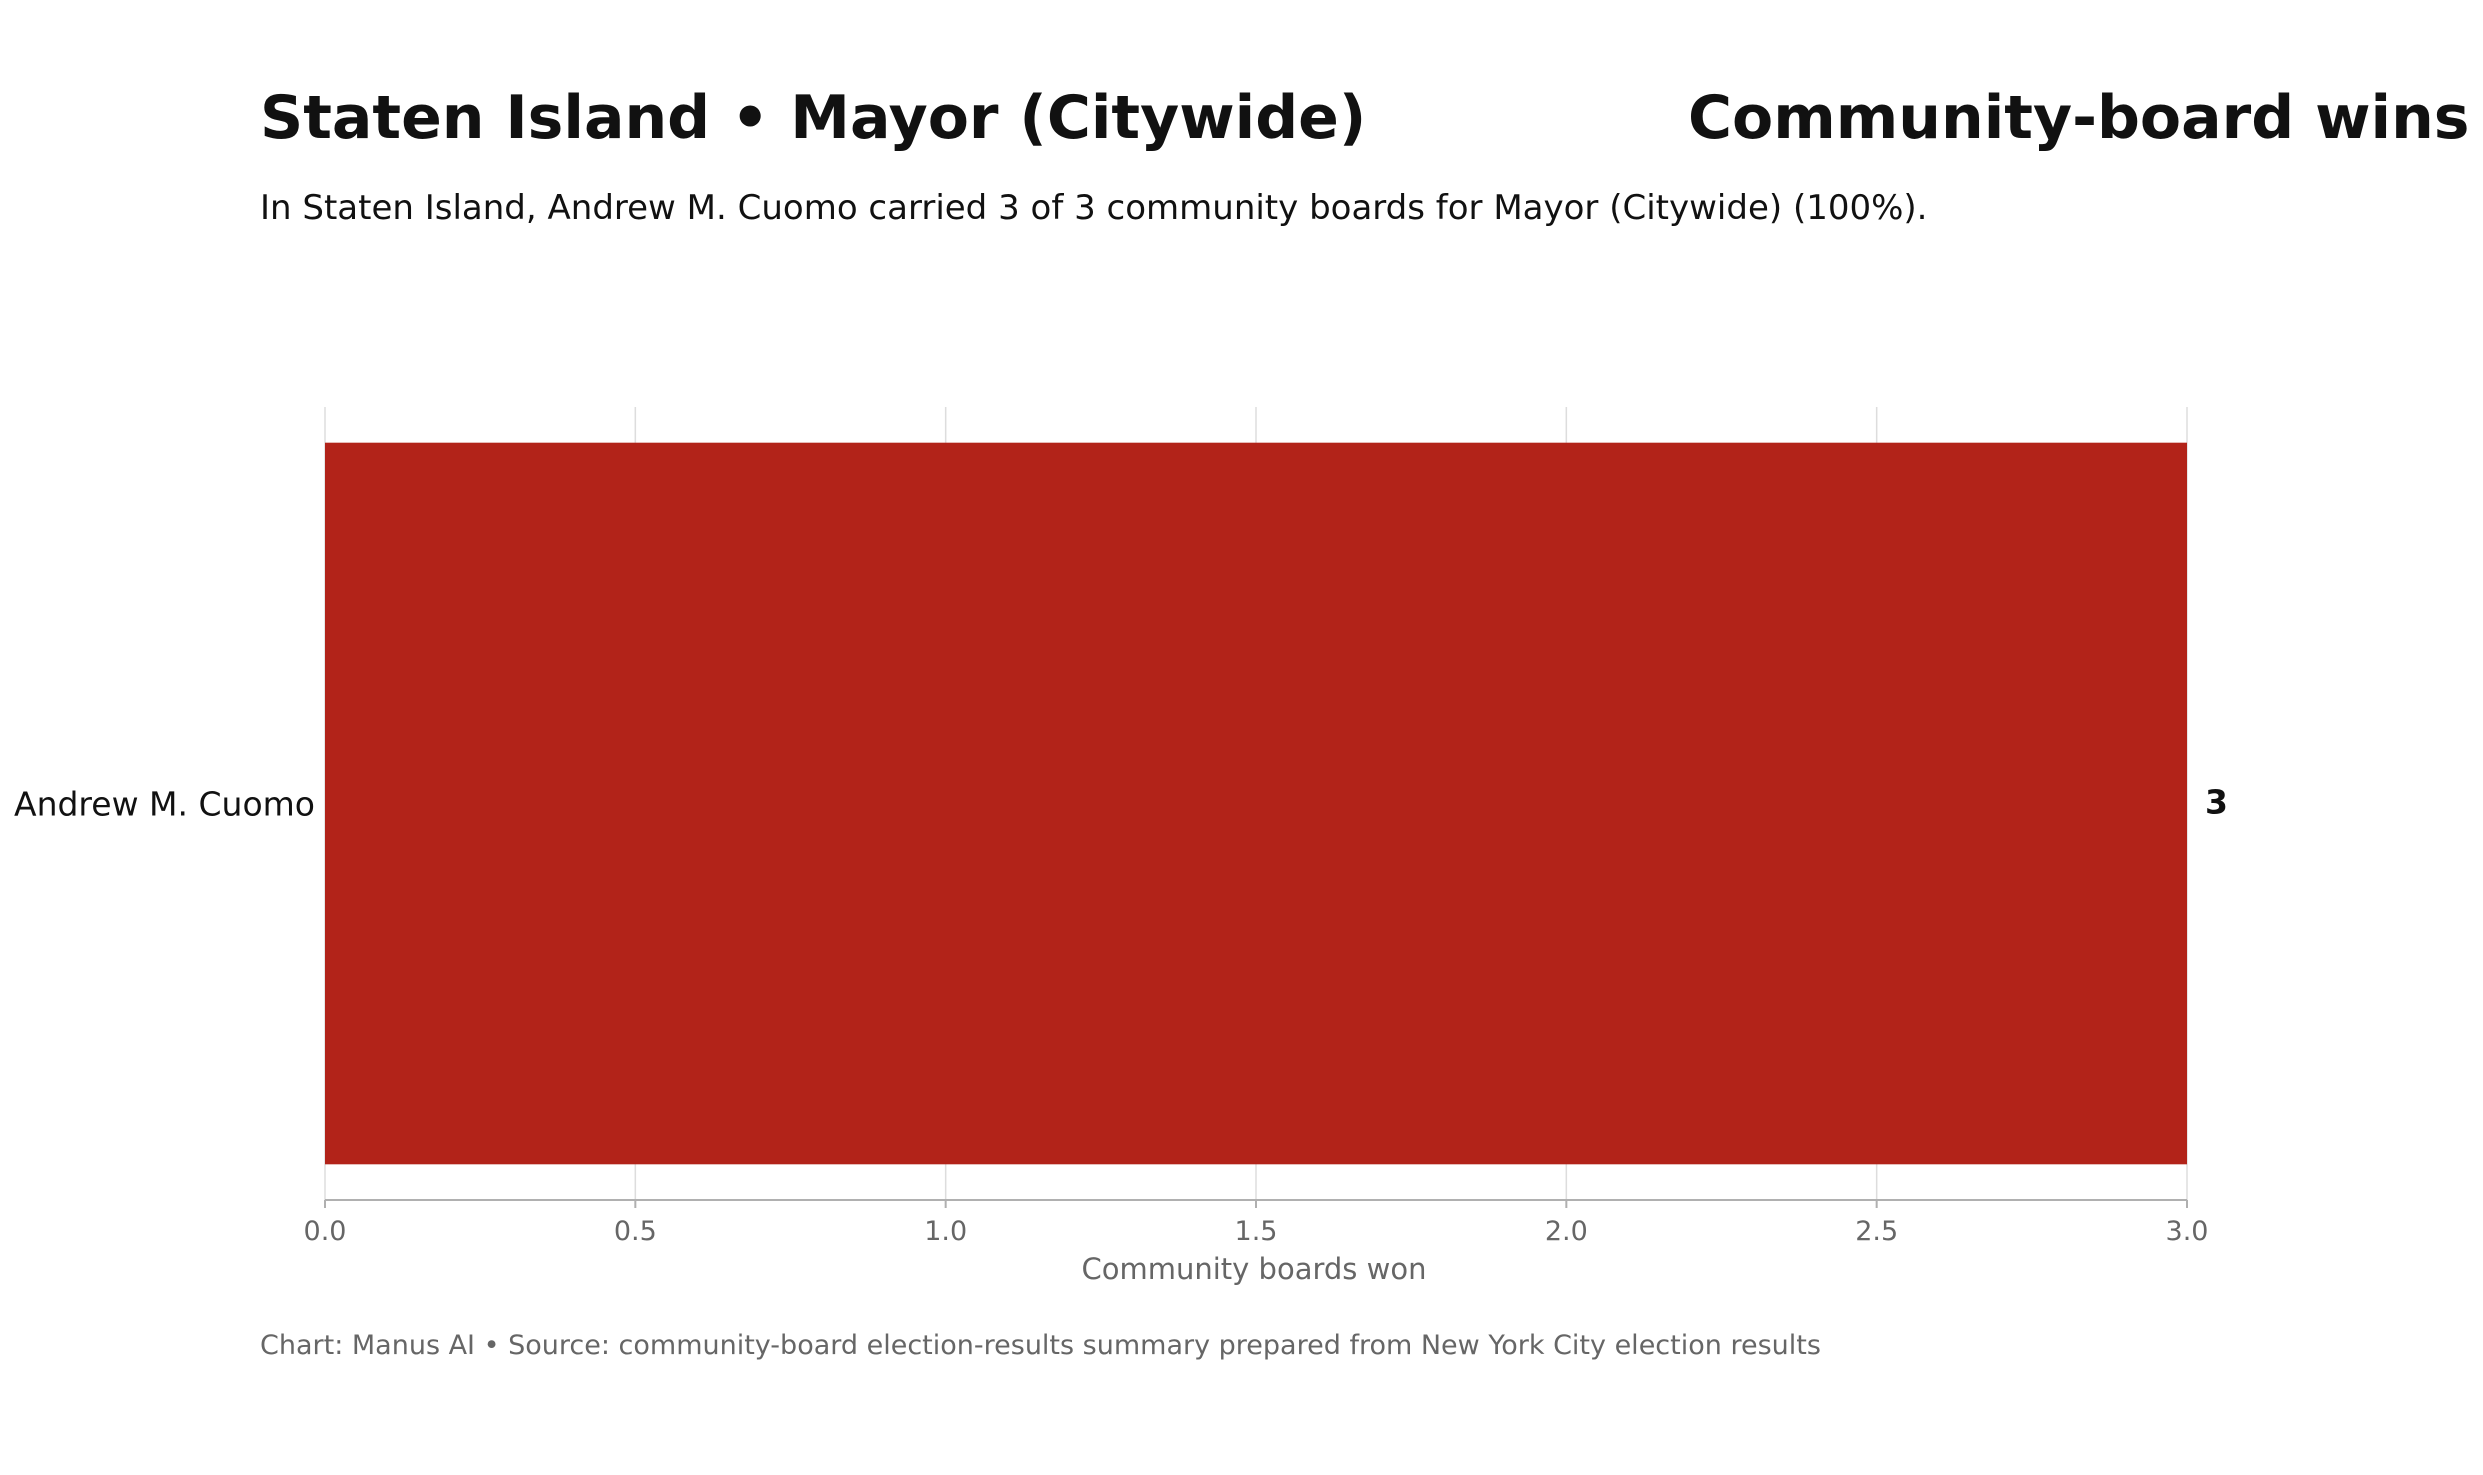 This screenshot has height=1475, width=2483. I want to click on chart-title-right: Community-board wins, so click(2079, 118).